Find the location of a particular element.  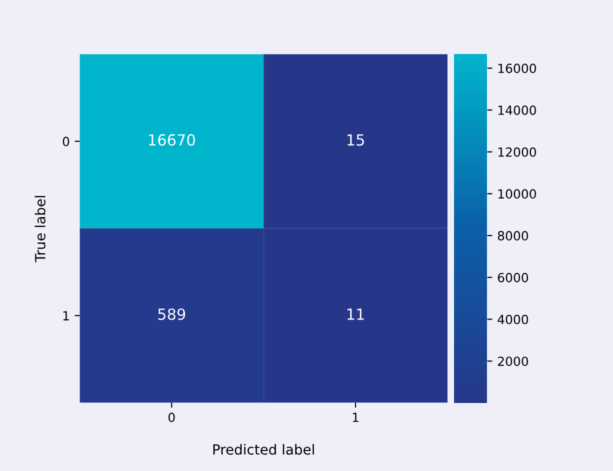

color-bar-label: 4000 is located at coordinates (513, 319).